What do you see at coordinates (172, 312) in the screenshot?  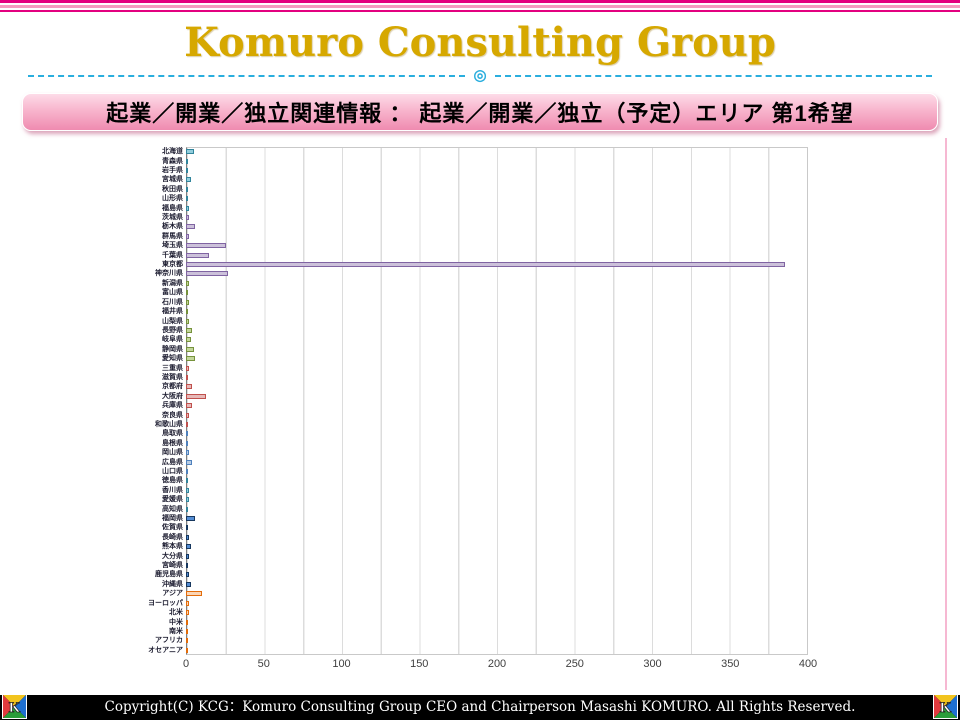 I see `category-label: 福井県` at bounding box center [172, 312].